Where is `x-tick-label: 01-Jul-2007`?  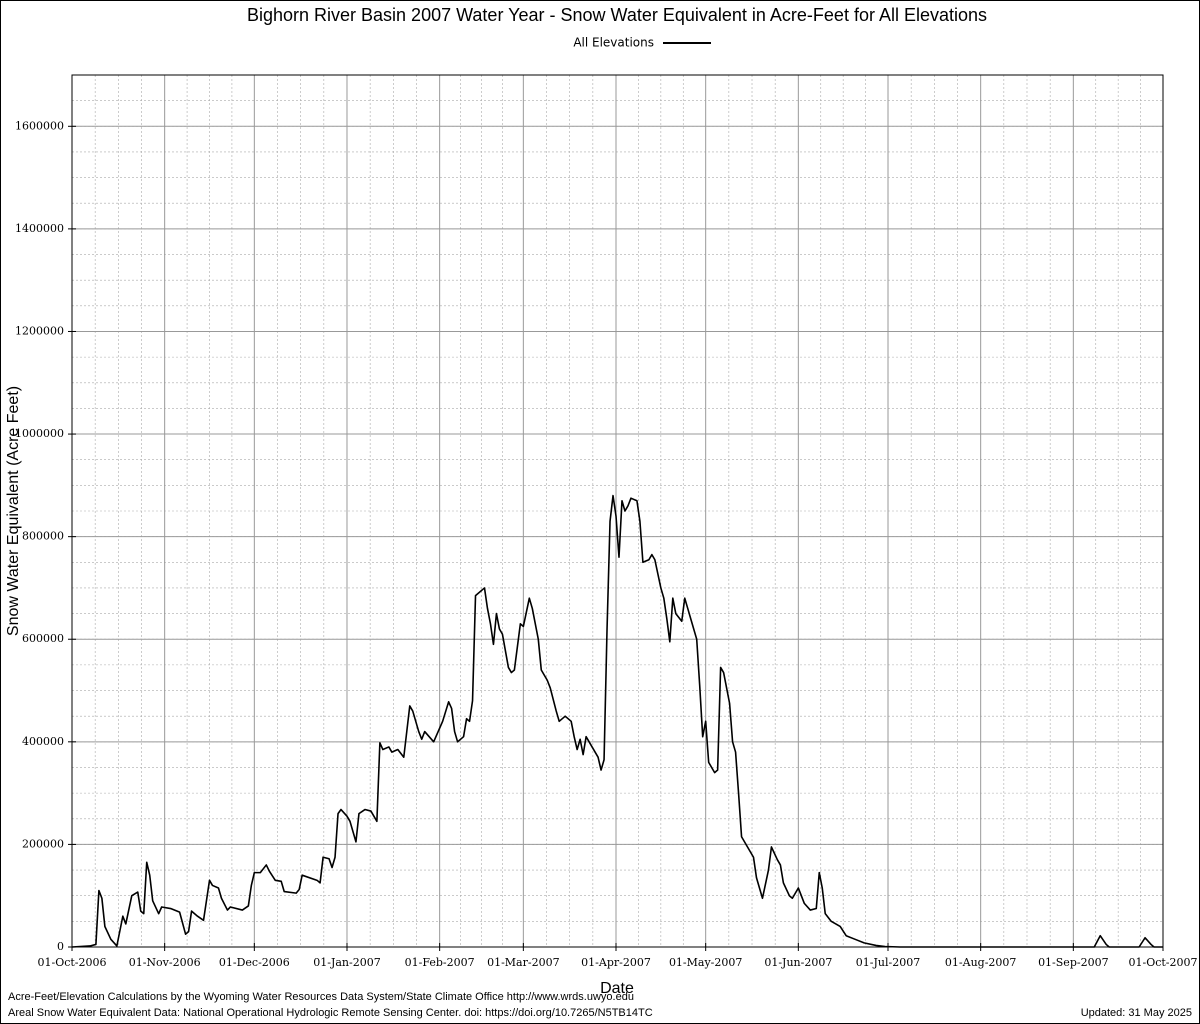
x-tick-label: 01-Jul-2007 is located at coordinates (888, 962).